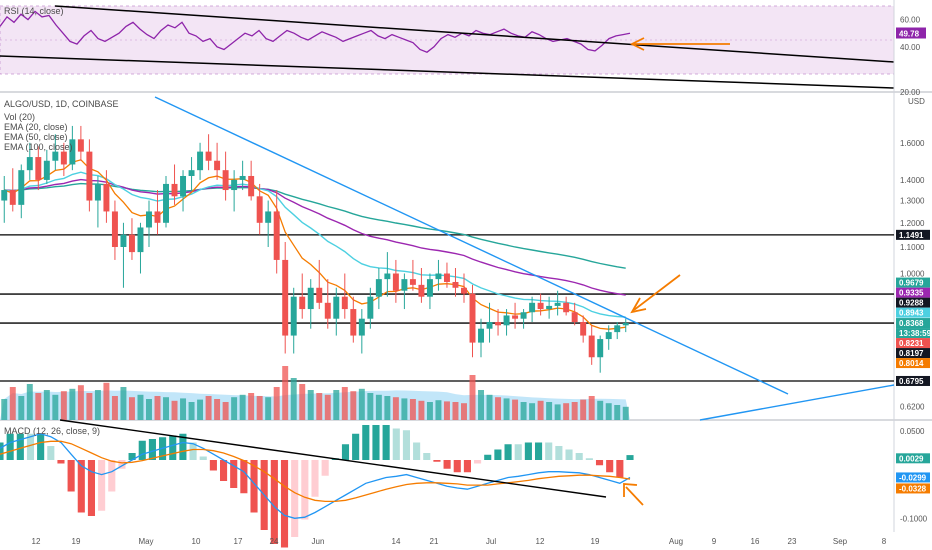  I want to click on price-tag: 0.8231, so click(913, 343).